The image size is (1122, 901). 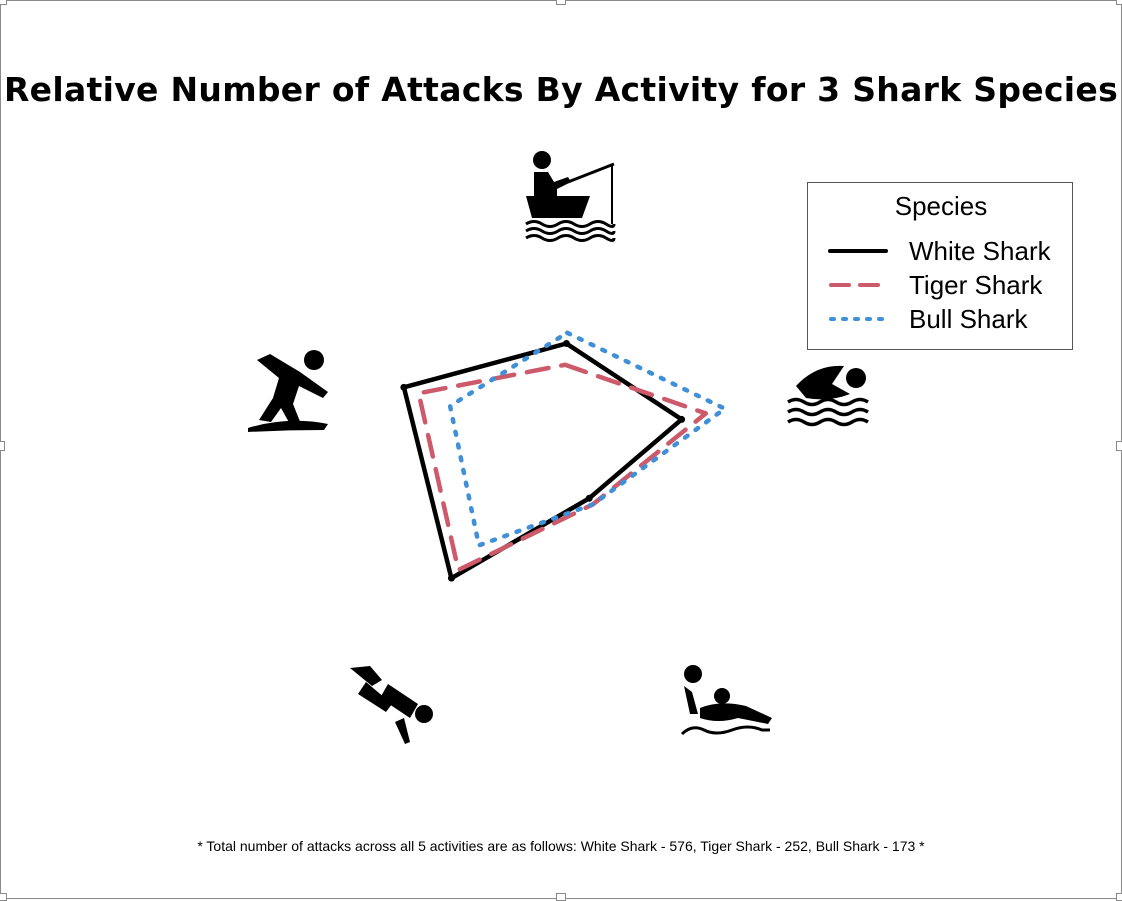 What do you see at coordinates (858, 285) in the screenshot?
I see `legend-swatch-tiger-shark` at bounding box center [858, 285].